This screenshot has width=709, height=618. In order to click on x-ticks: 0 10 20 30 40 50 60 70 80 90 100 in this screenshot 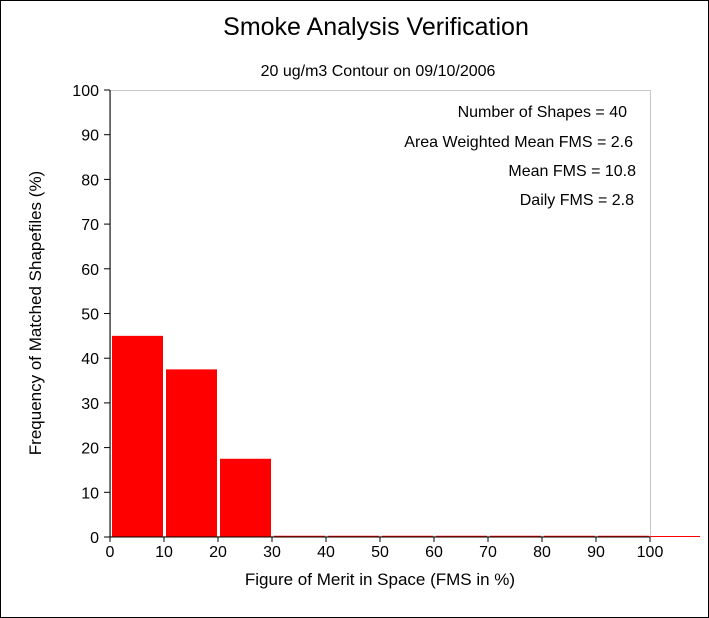, I will do `click(385, 549)`.